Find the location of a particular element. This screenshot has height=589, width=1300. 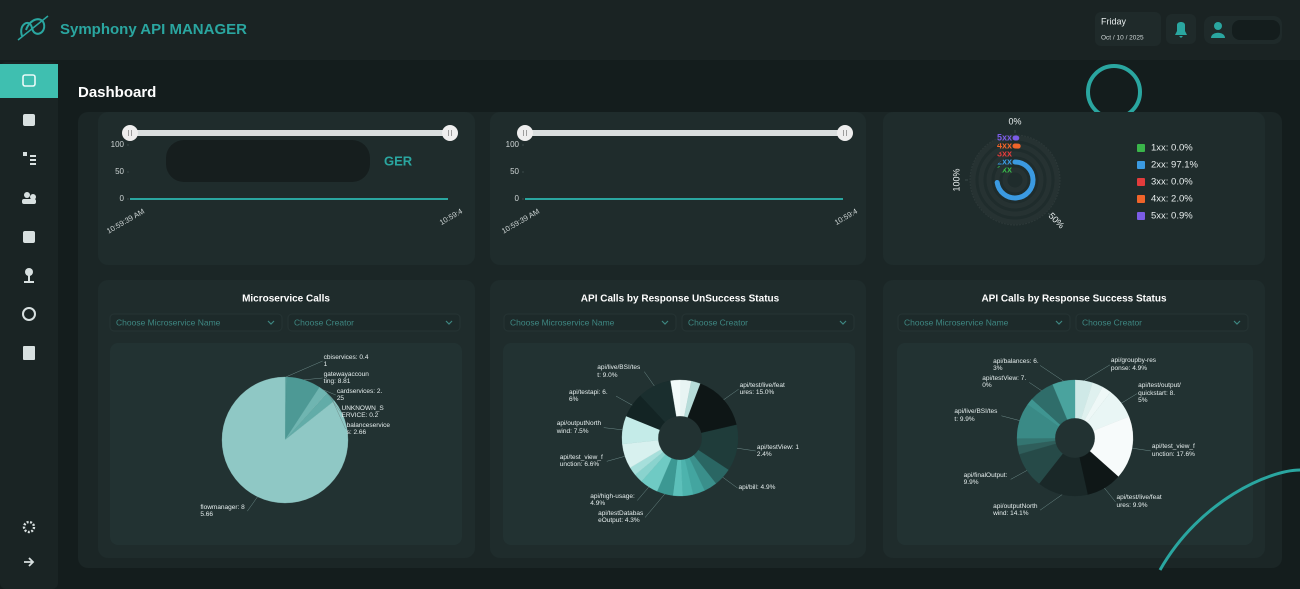

avatar-head is located at coordinates (1218, 26).